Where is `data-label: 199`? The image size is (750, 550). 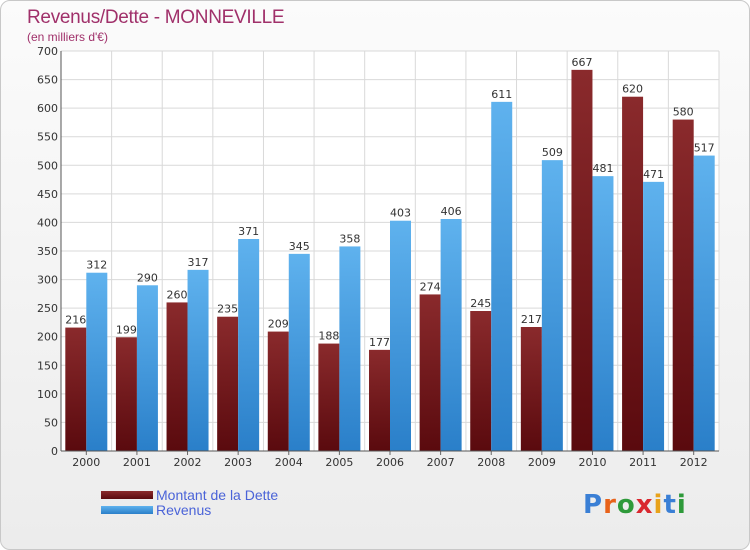 data-label: 199 is located at coordinates (126, 329).